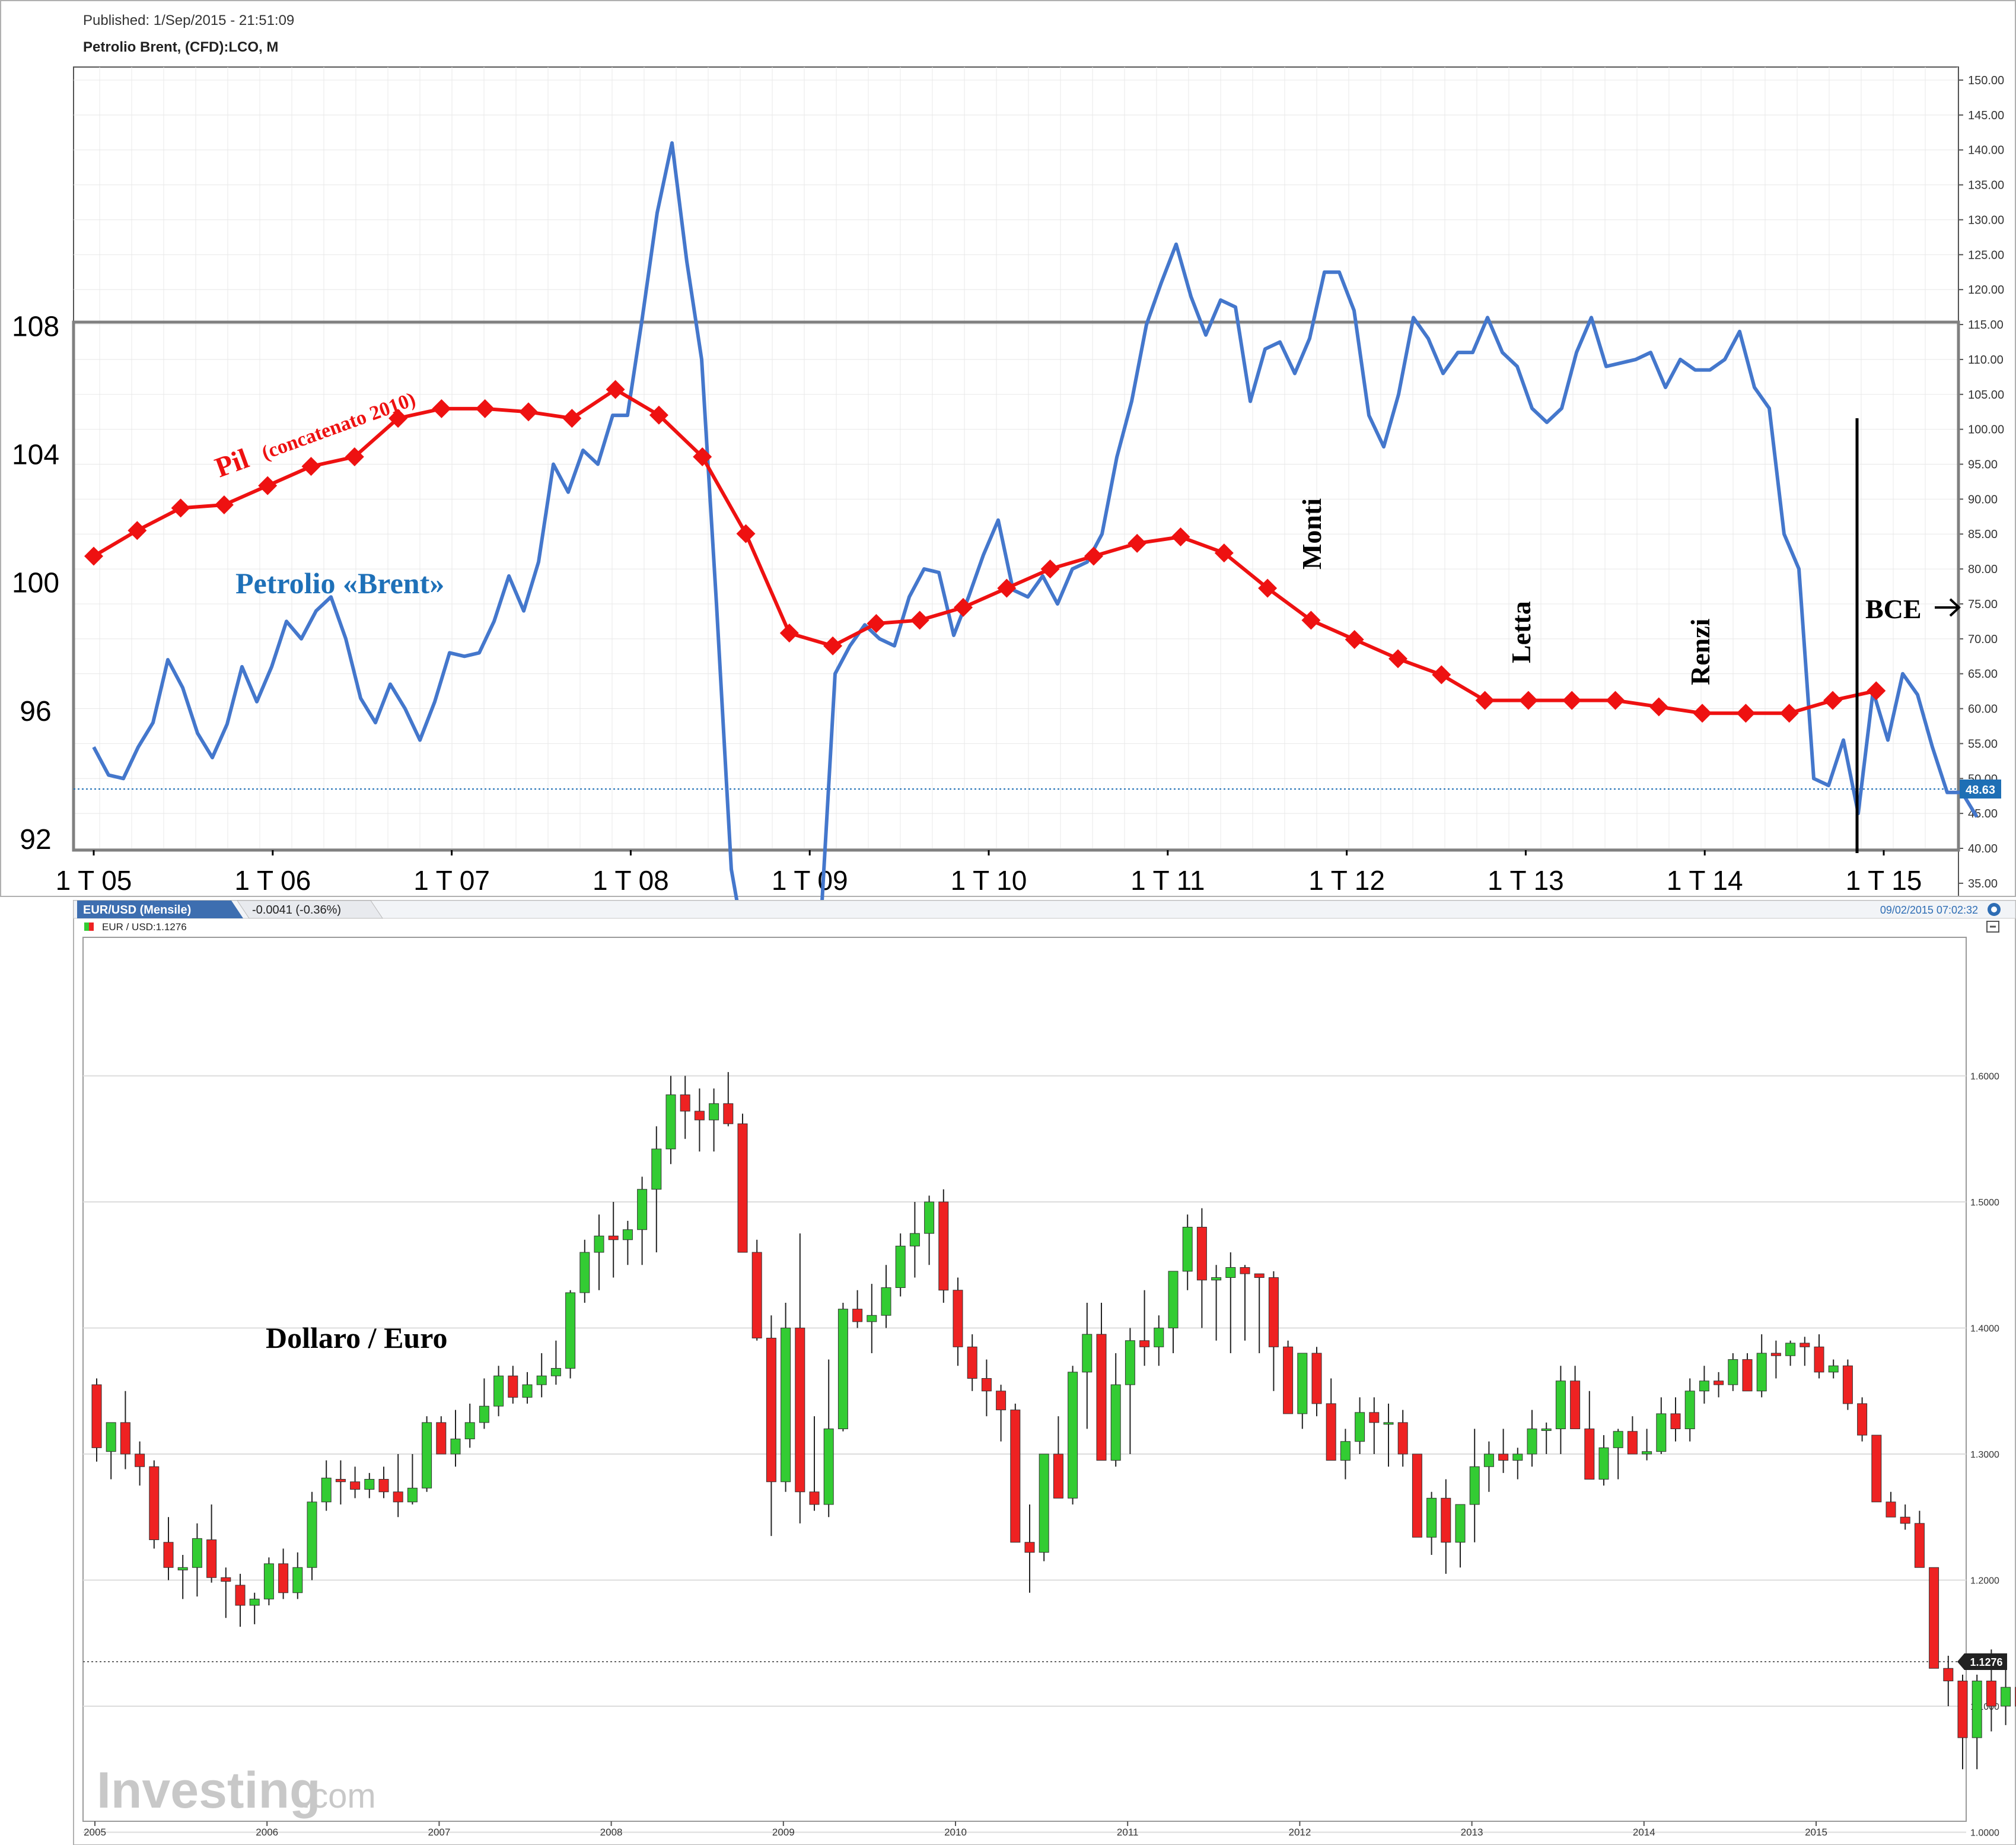 The image size is (2016, 1845). Describe the element at coordinates (1994, 909) in the screenshot. I see `globe-icon` at that location.